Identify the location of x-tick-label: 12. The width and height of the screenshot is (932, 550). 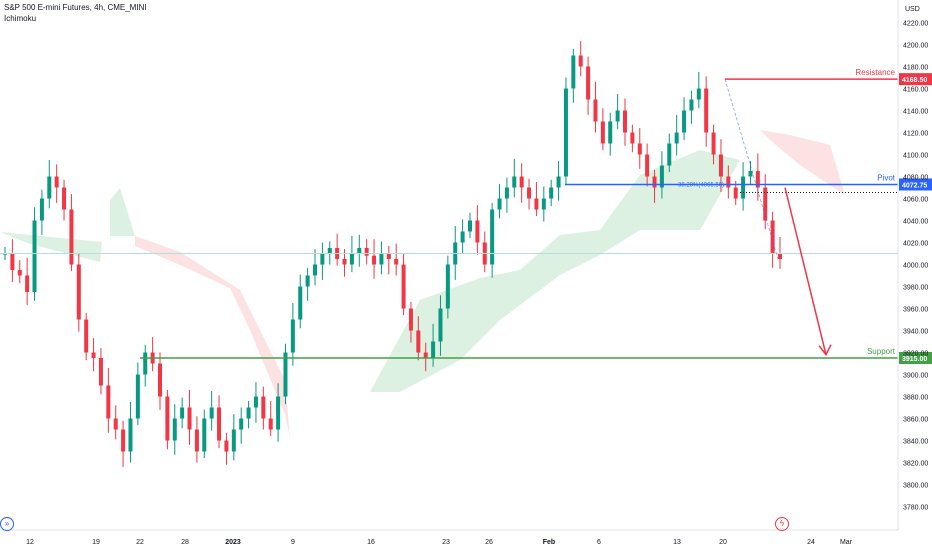
(30, 542).